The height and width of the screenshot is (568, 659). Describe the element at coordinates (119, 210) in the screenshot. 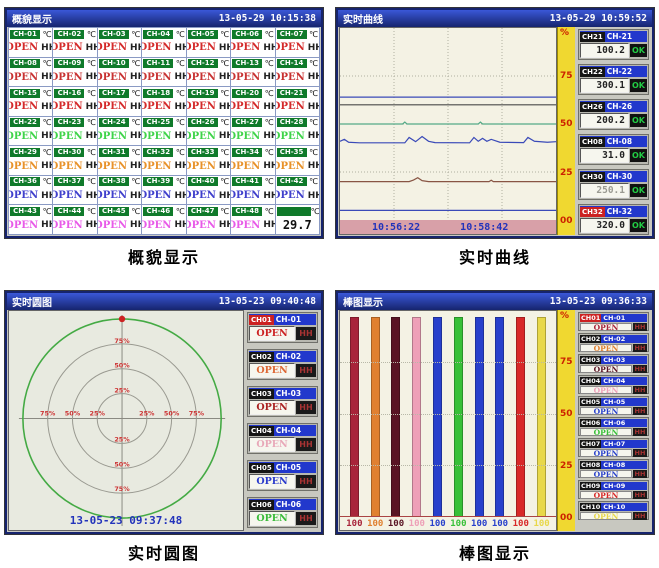

I see `channel-header: CH-45 ℃` at that location.